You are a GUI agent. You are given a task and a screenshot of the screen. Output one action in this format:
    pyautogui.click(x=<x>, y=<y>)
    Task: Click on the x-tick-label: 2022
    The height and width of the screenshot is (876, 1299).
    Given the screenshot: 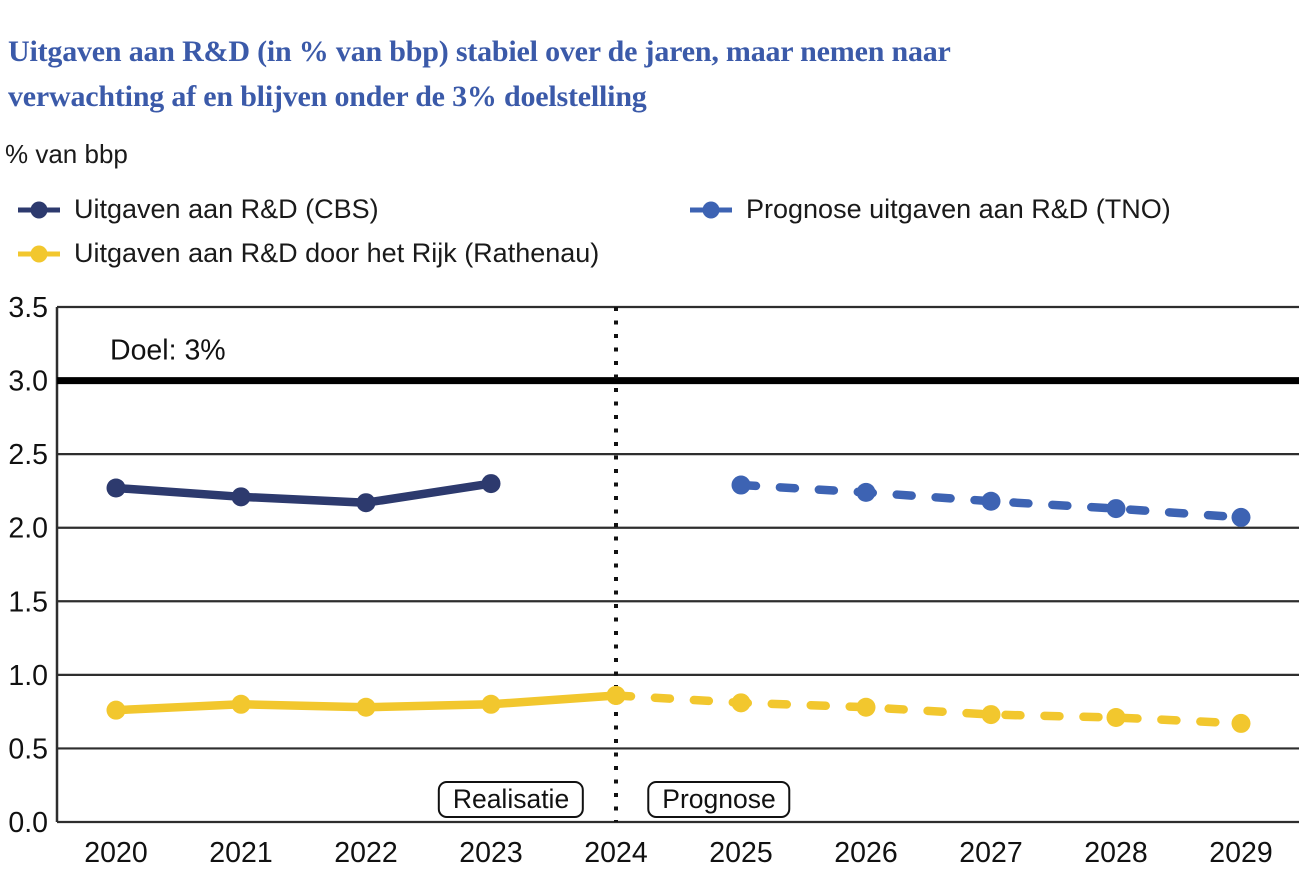 What is the action you would take?
    pyautogui.click(x=365, y=853)
    